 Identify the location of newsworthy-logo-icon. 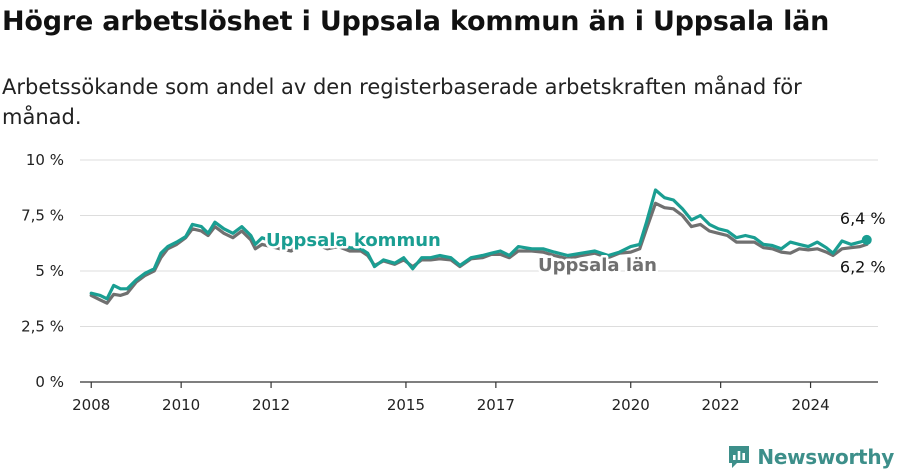
(739, 457).